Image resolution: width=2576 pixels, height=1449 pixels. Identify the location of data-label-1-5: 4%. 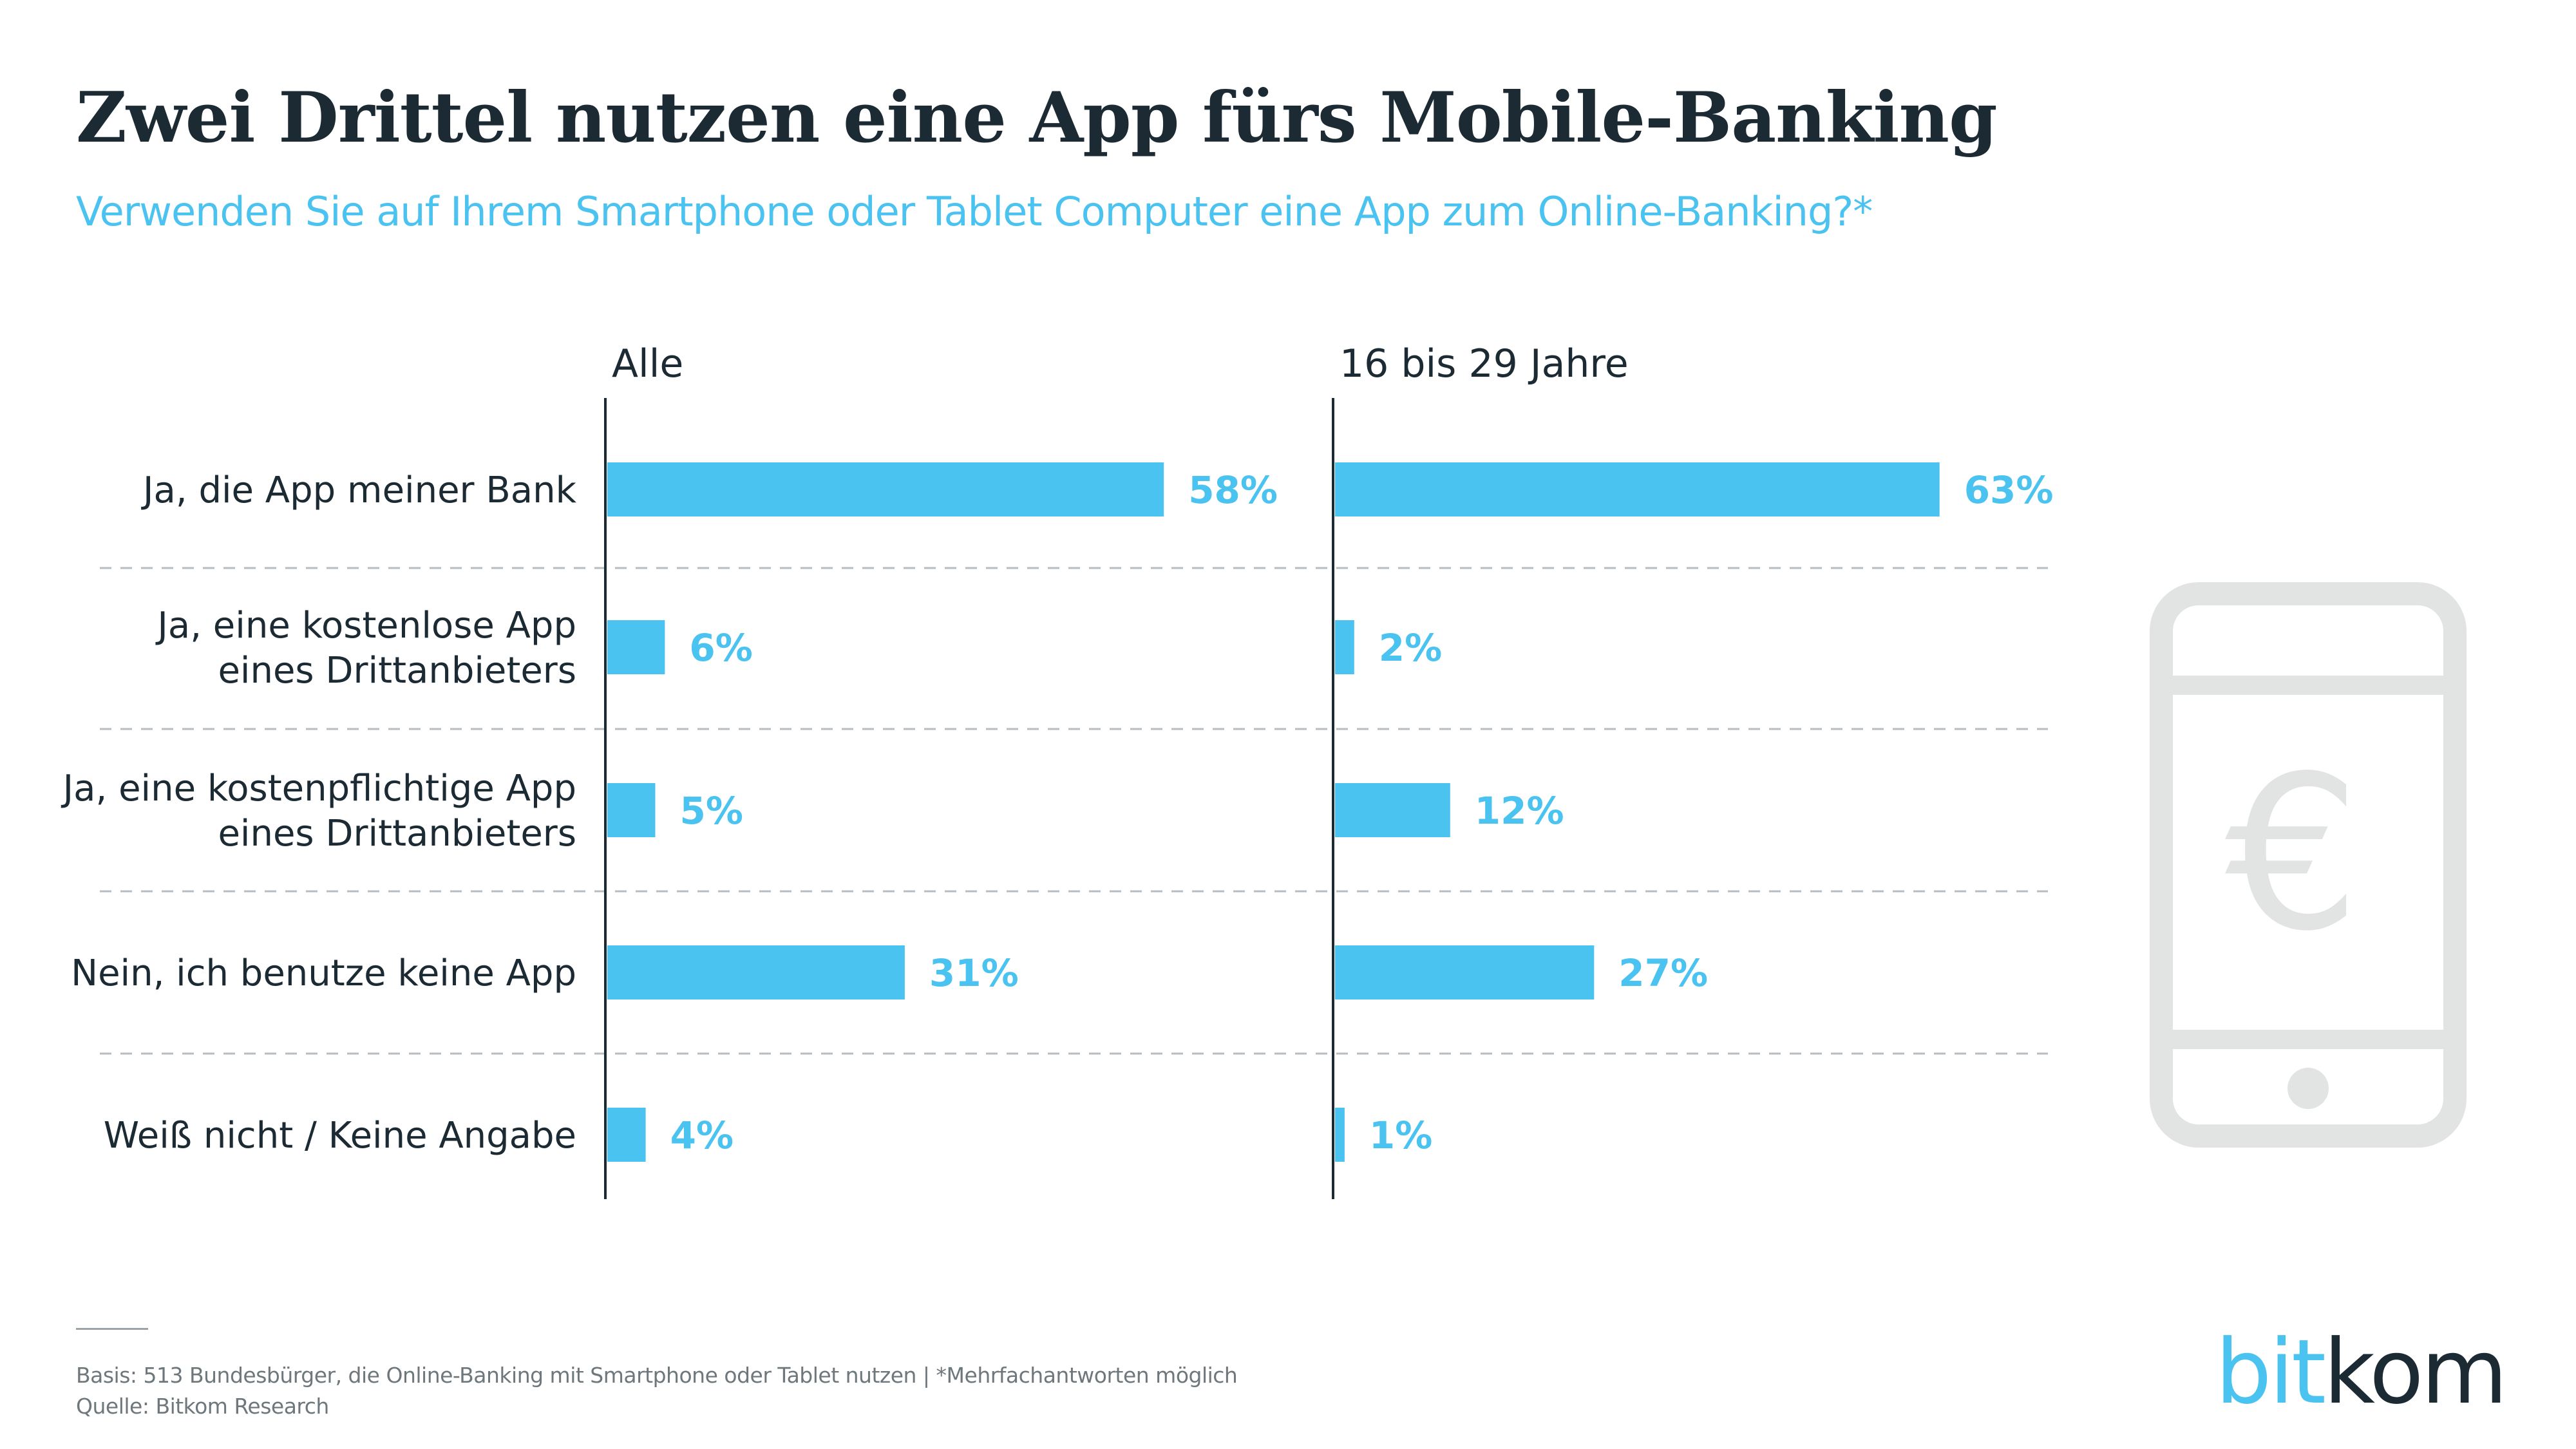
(702, 1135).